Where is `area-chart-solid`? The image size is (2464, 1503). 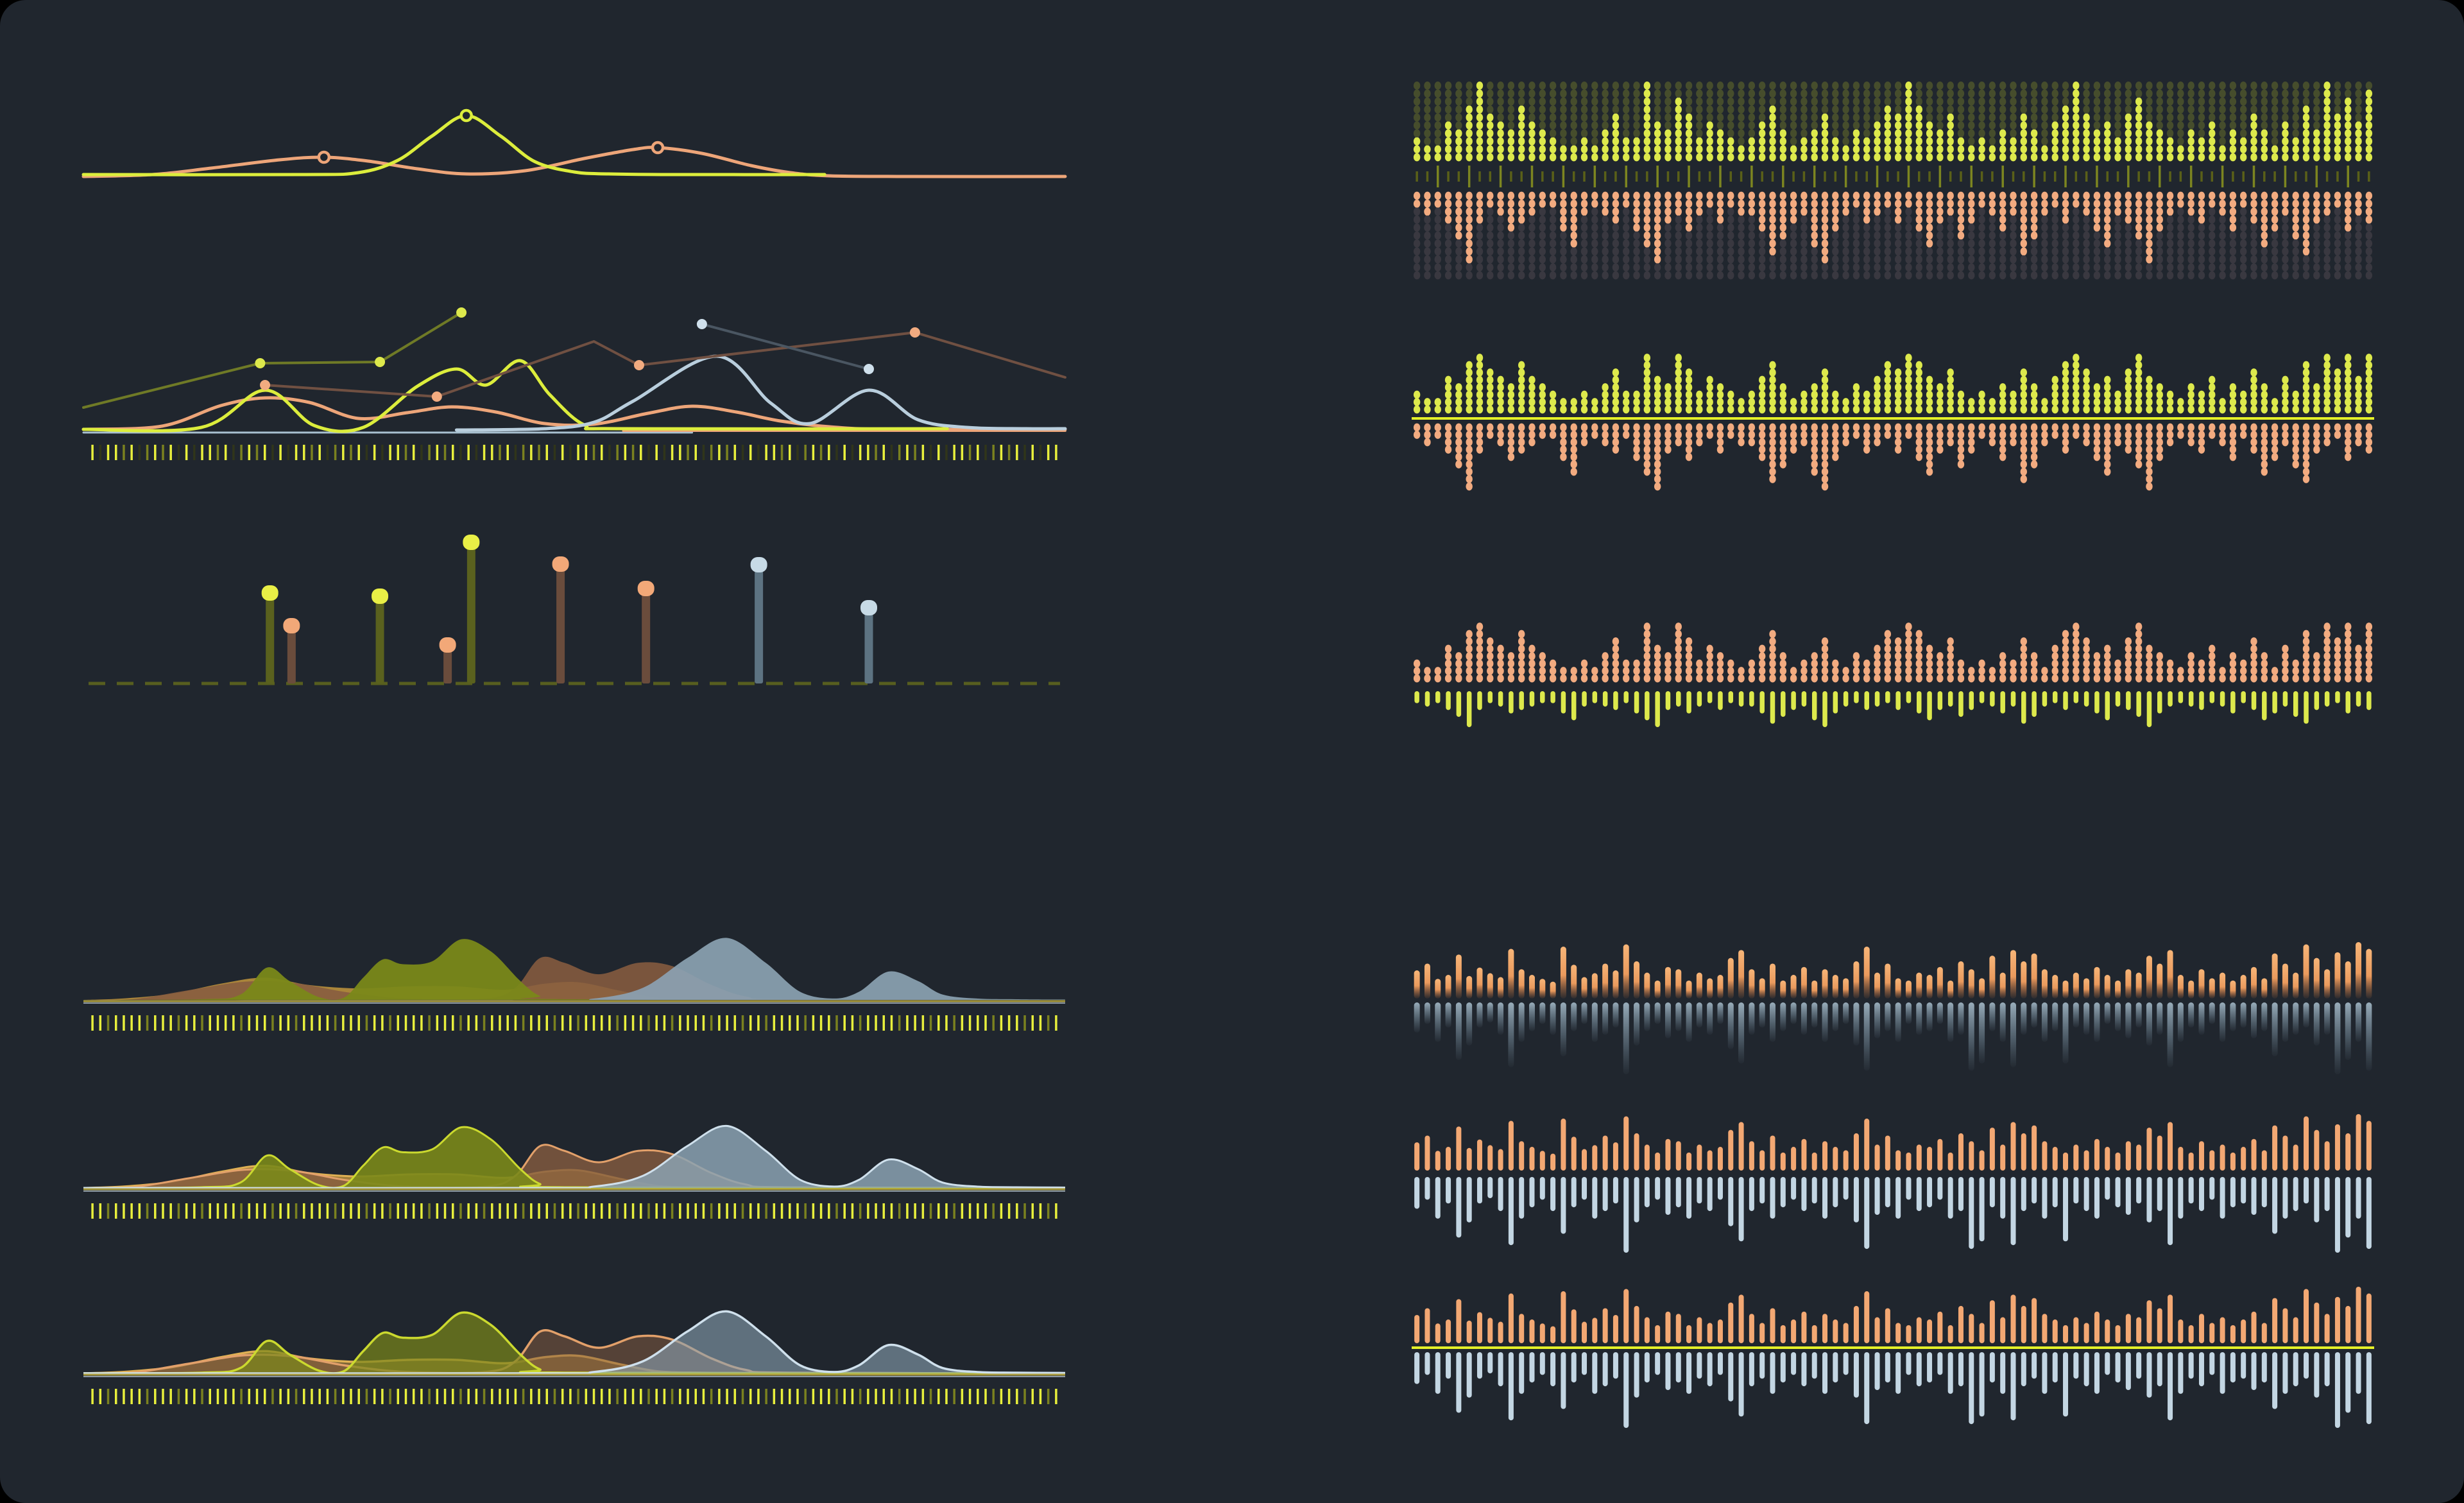 area-chart-solid is located at coordinates (574, 983).